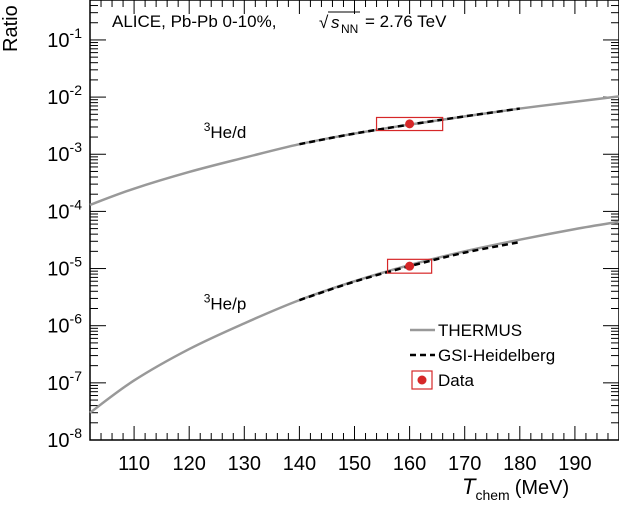 Image resolution: width=619 pixels, height=506 pixels. I want to click on annotation-text: He/p, so click(228, 304).